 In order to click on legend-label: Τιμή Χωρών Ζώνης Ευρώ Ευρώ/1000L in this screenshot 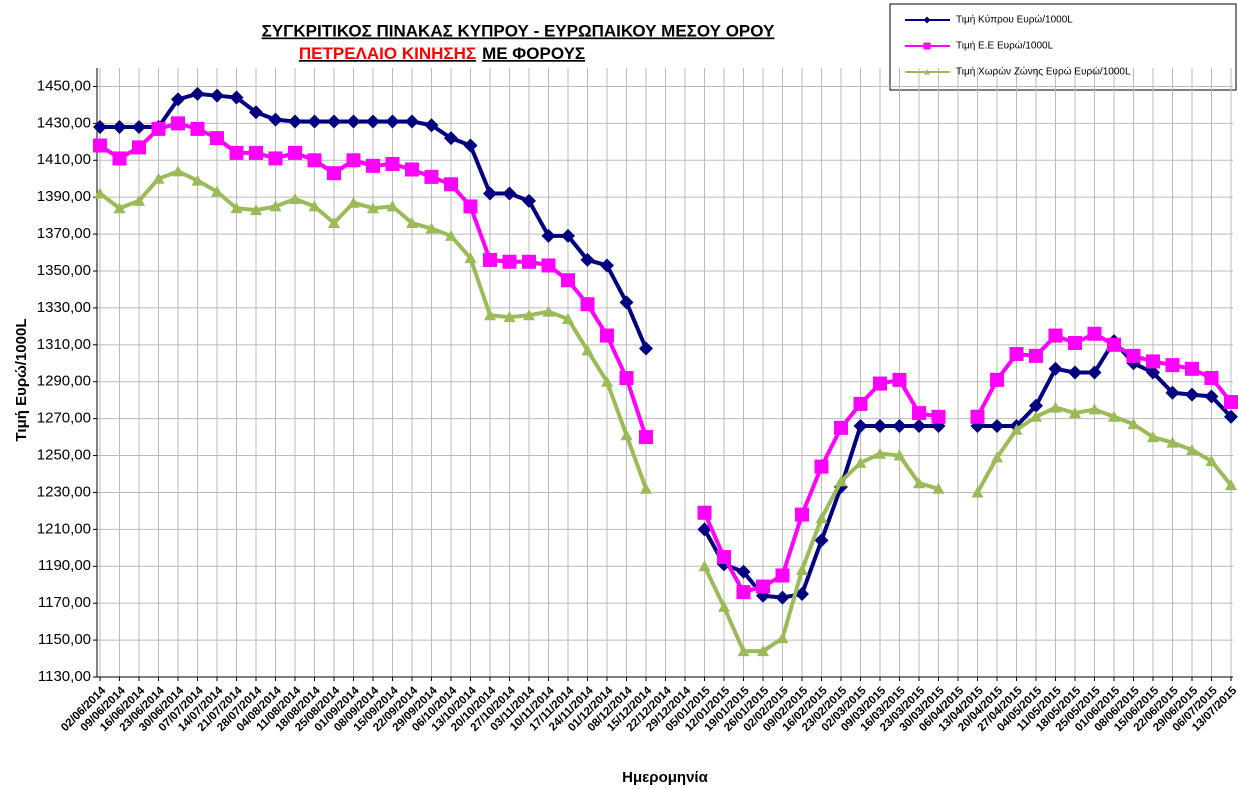, I will do `click(1043, 72)`.